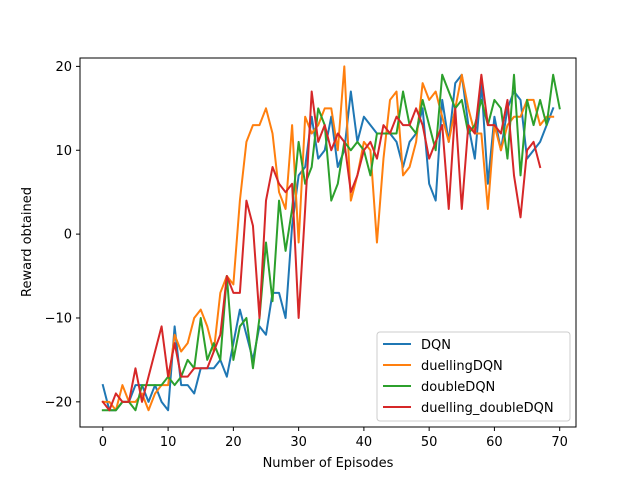 This screenshot has height=480, width=640. I want to click on x-tick-label: 50, so click(429, 442).